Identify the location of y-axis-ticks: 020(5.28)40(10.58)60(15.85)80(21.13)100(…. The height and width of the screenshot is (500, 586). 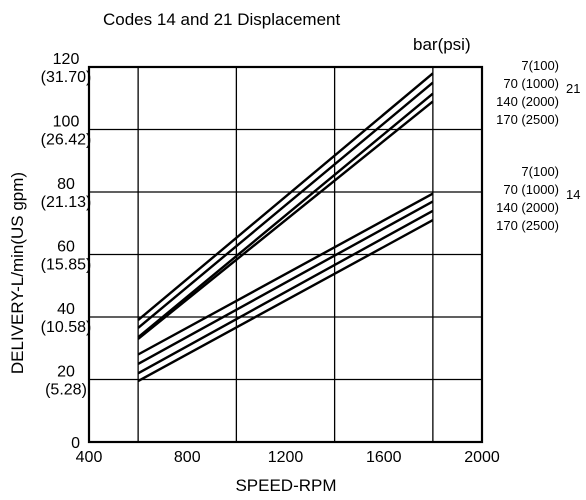
(66, 251).